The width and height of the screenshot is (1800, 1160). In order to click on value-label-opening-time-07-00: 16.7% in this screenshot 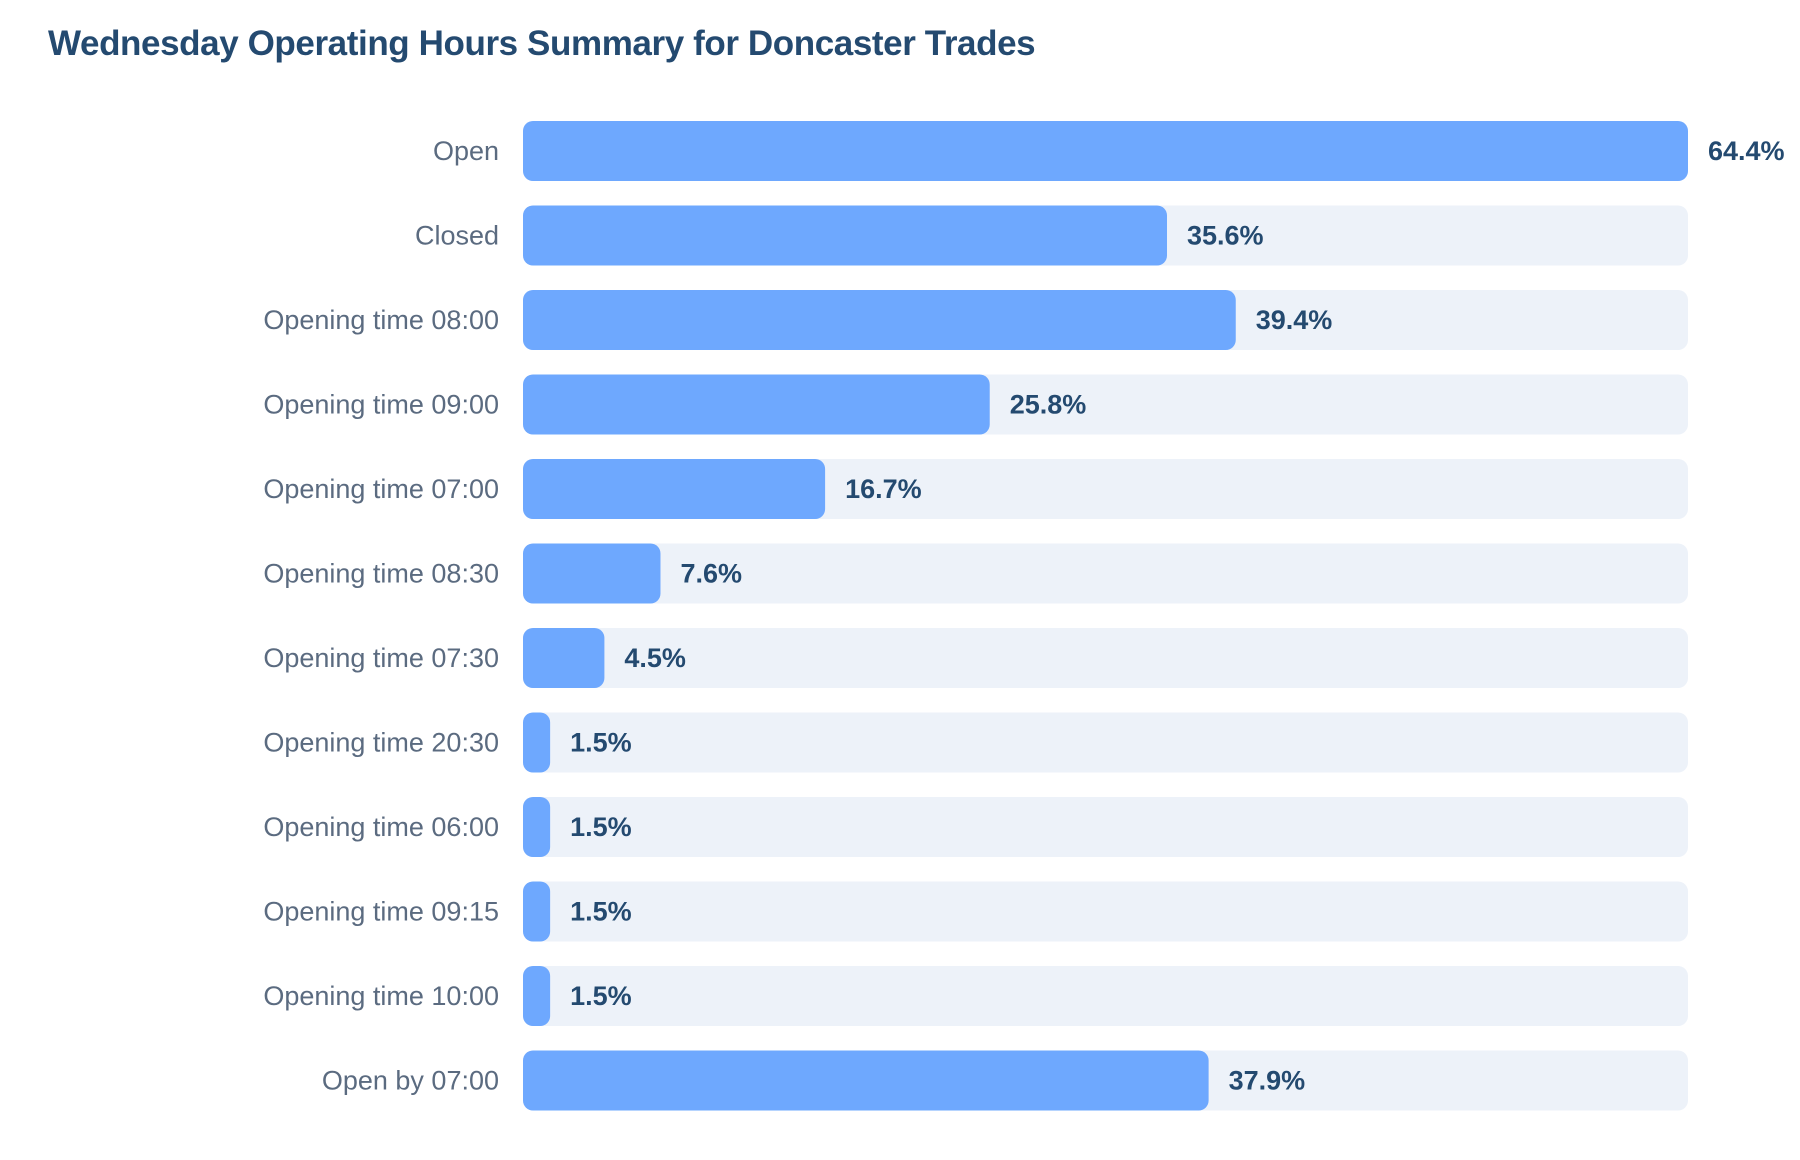, I will do `click(883, 489)`.